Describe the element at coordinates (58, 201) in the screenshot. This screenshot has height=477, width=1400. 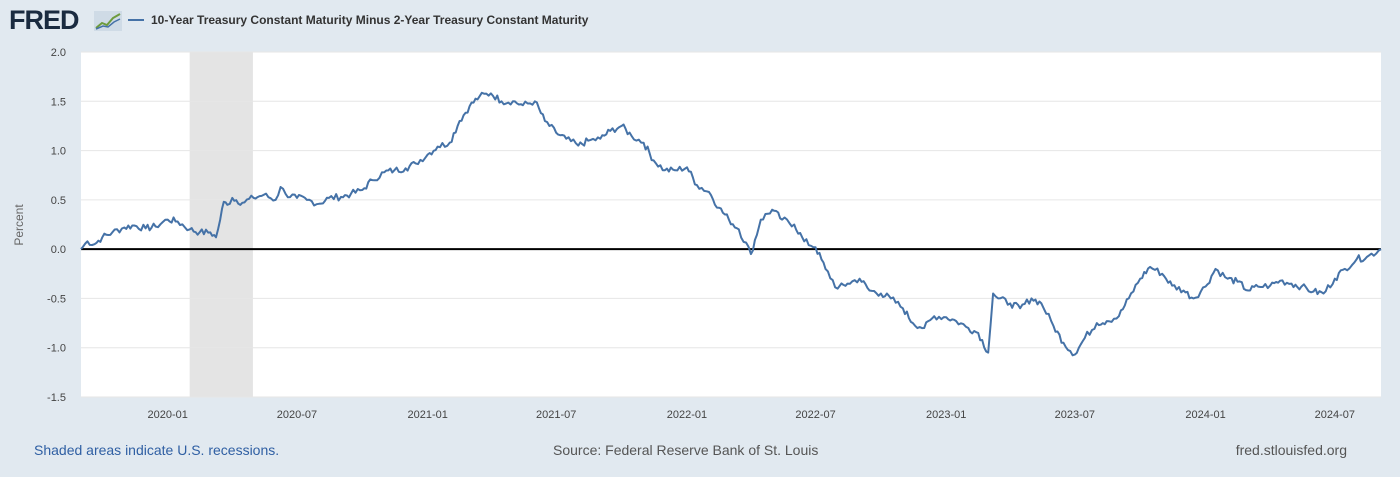
I see `y-tick-label: 0.5` at that location.